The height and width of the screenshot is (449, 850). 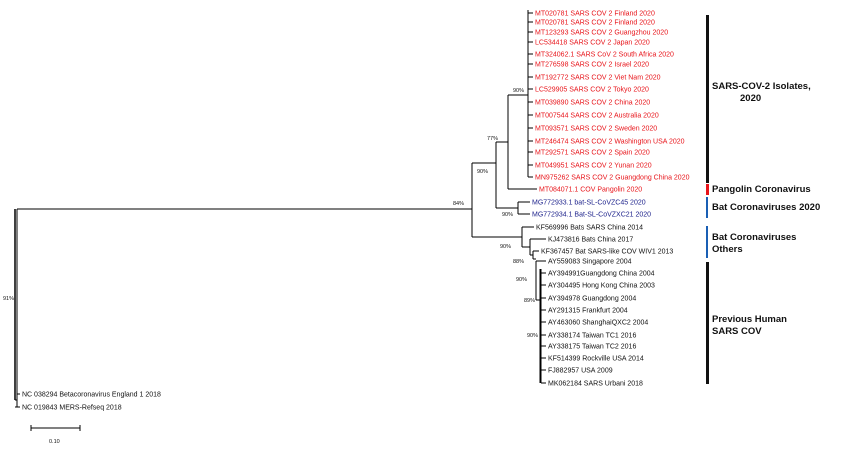 What do you see at coordinates (592, 65) in the screenshot?
I see `leaf-label: MT276598 SARS COV 2 Israel 2020` at bounding box center [592, 65].